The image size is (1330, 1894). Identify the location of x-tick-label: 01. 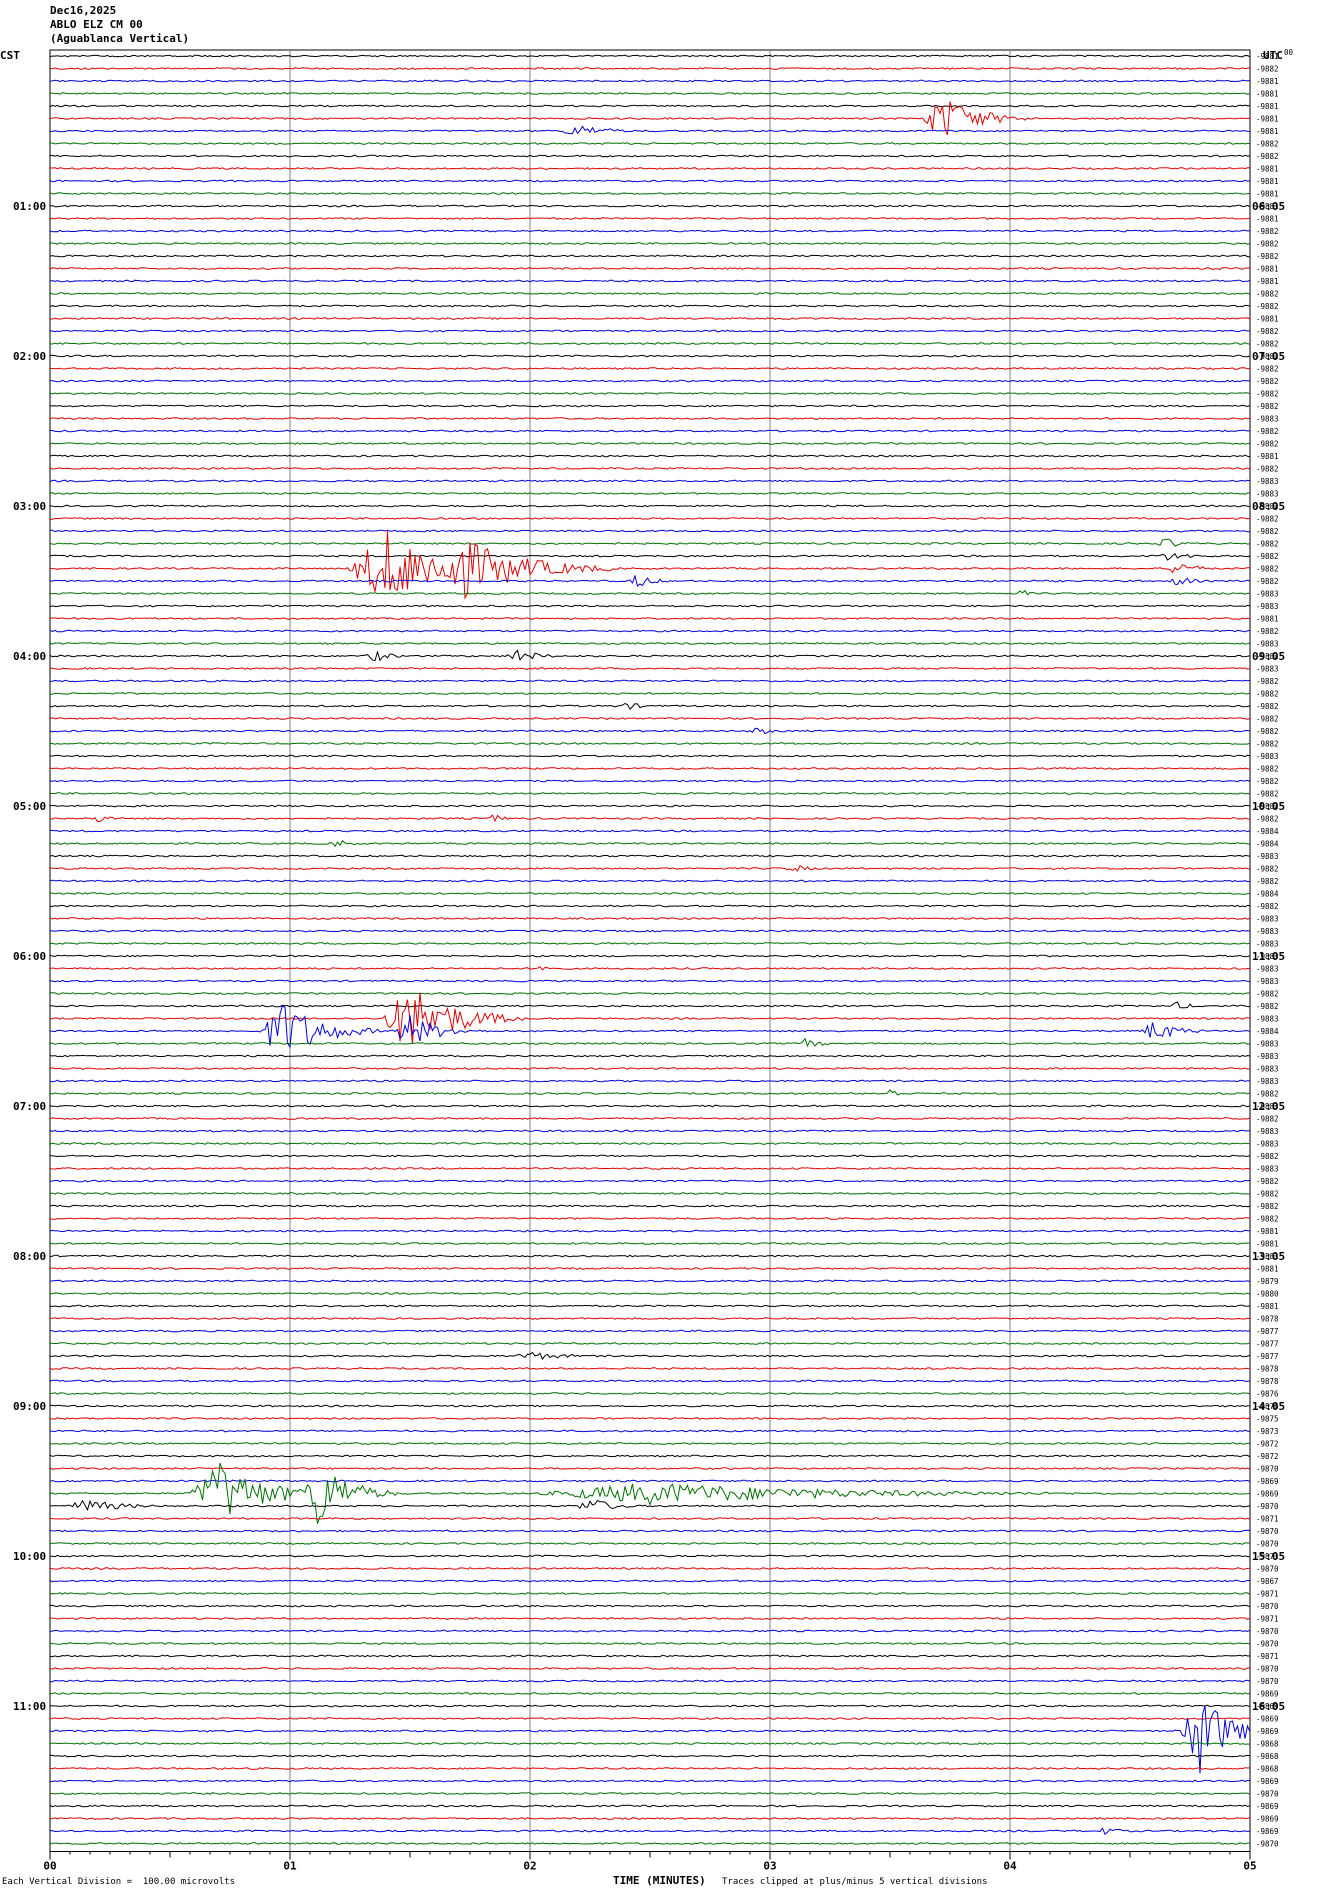
(290, 1866).